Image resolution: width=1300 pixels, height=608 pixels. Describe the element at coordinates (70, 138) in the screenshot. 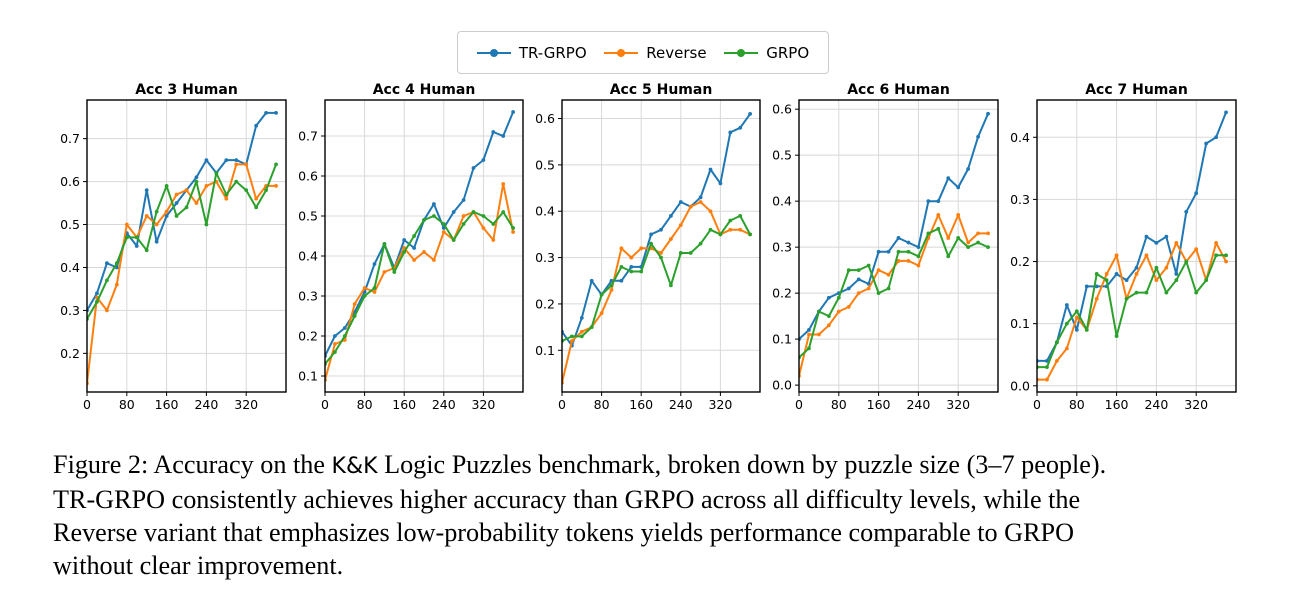

I see `y-tick-label: 0.7` at that location.